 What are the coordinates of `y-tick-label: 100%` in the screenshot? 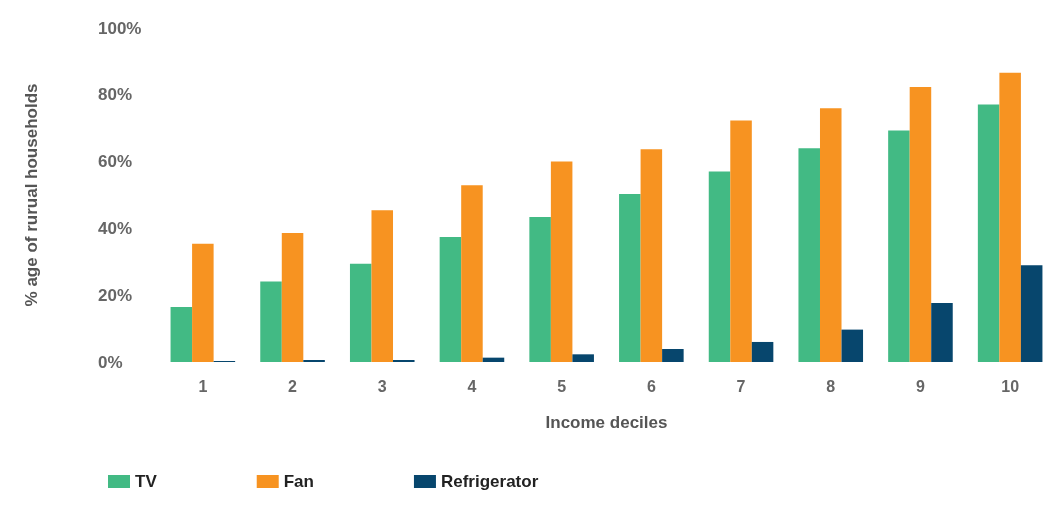 It's located at (120, 28).